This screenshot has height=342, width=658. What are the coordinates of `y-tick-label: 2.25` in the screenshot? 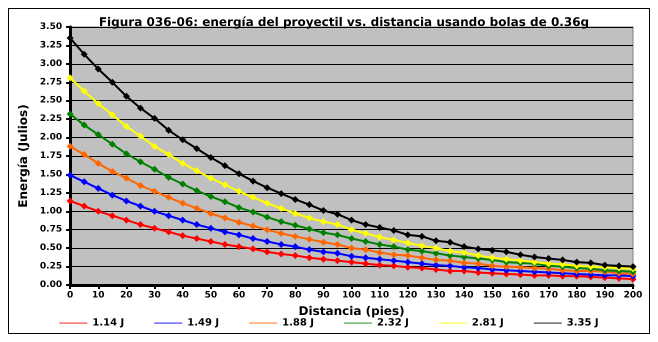 It's located at (51, 119).